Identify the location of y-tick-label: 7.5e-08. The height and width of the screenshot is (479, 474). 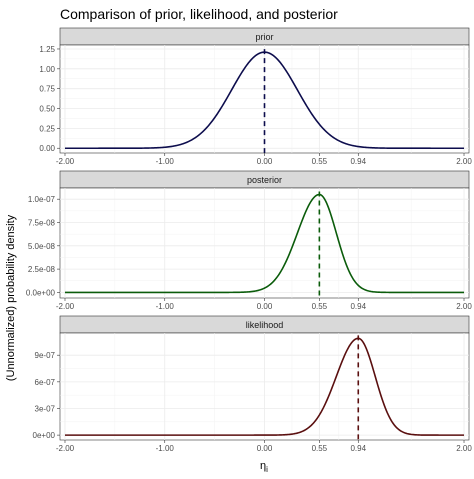
(42, 222).